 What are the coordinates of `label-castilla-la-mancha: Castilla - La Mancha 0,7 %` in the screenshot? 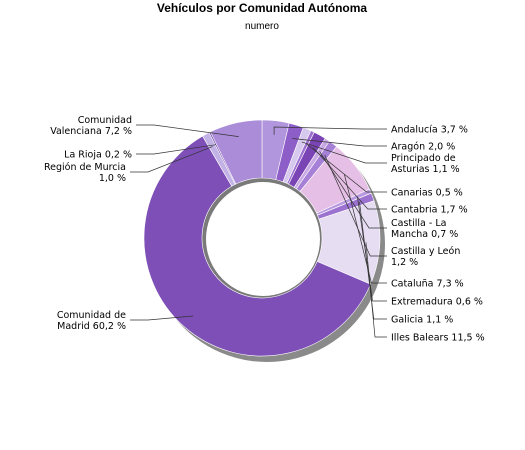 It's located at (424, 229).